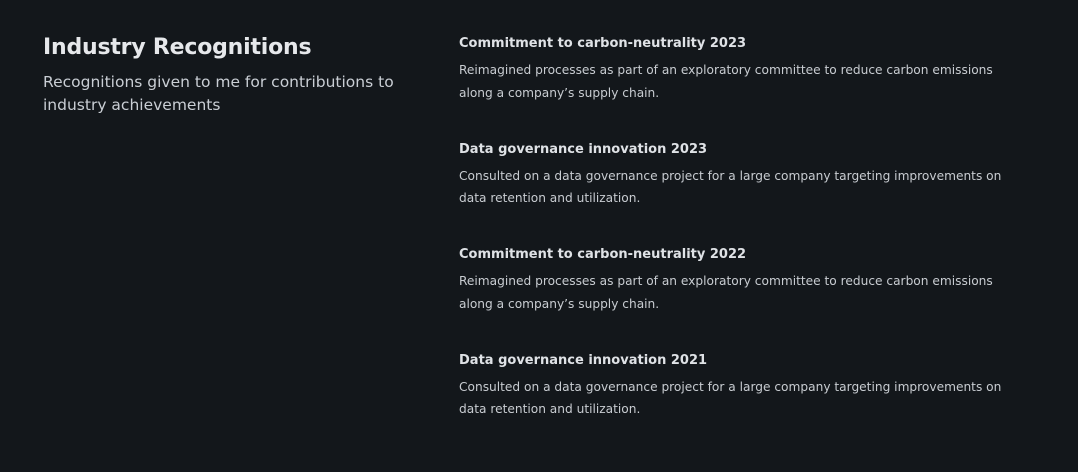  What do you see at coordinates (583, 149) in the screenshot?
I see `recognition-title: Data governance innovation 2023` at bounding box center [583, 149].